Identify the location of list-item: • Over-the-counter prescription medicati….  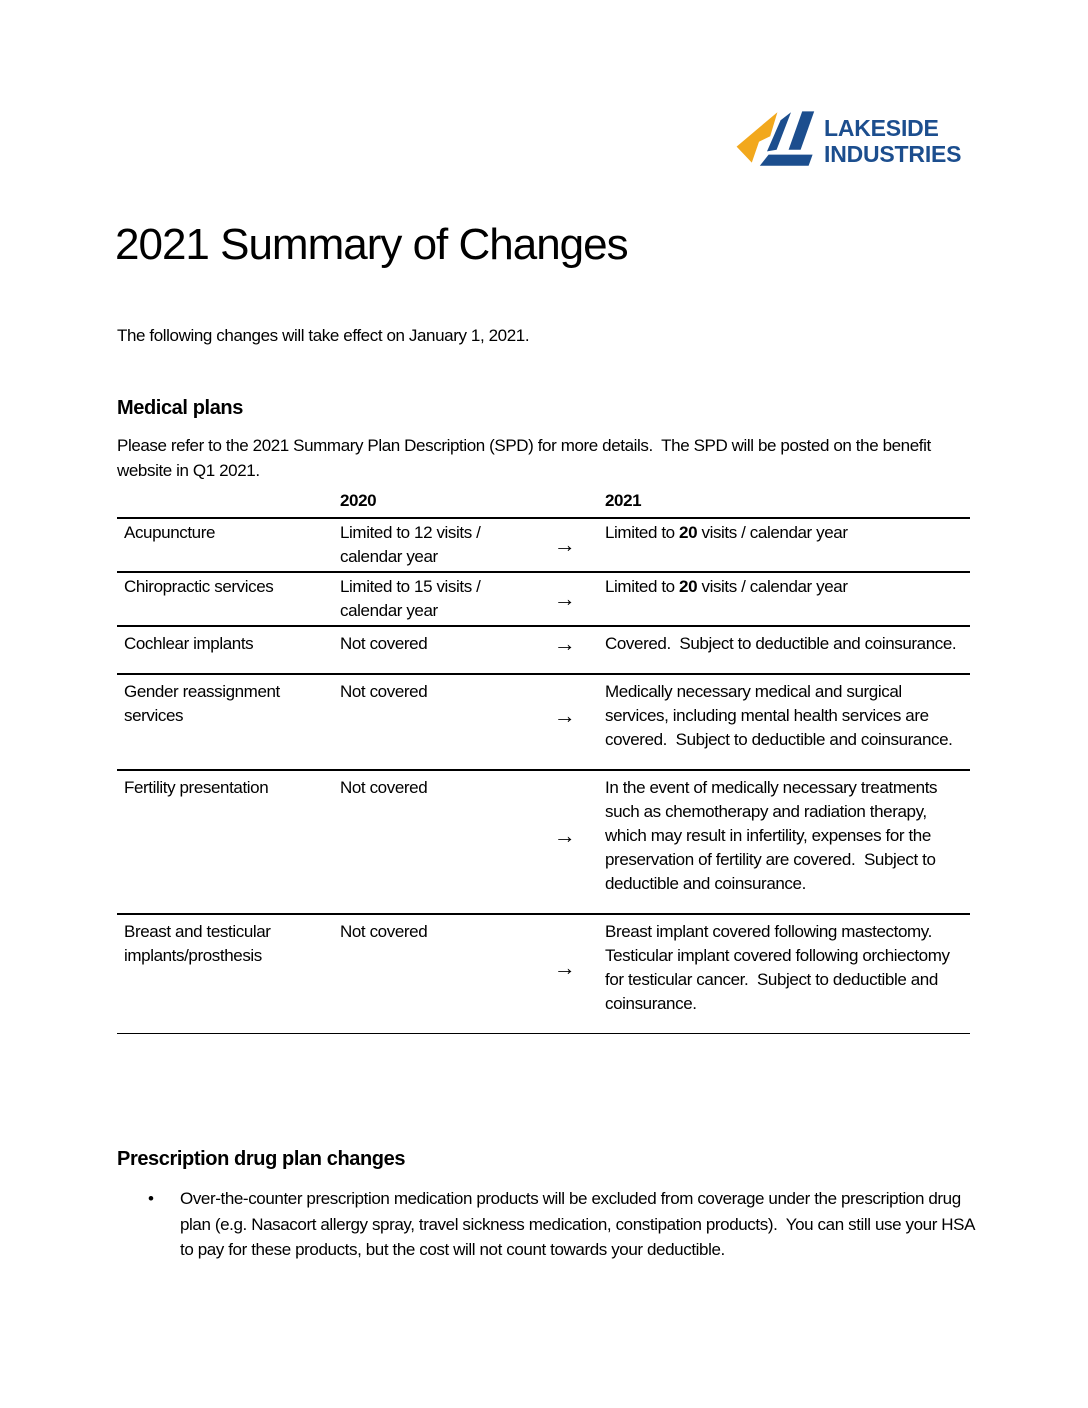
(550, 1224).